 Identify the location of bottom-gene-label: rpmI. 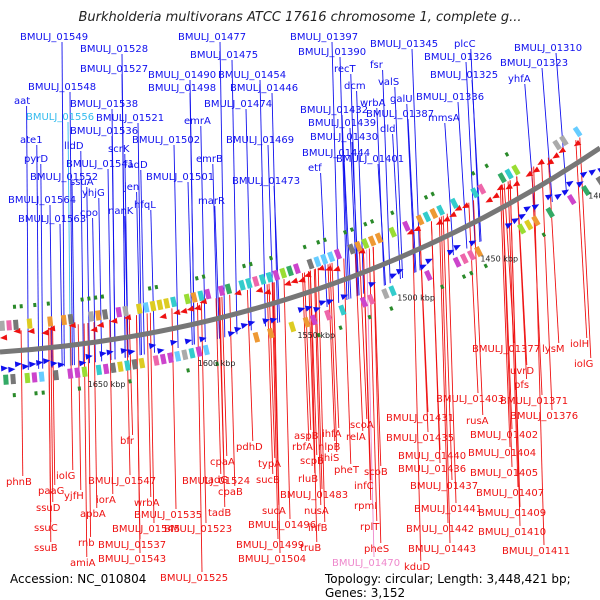
(365, 506).